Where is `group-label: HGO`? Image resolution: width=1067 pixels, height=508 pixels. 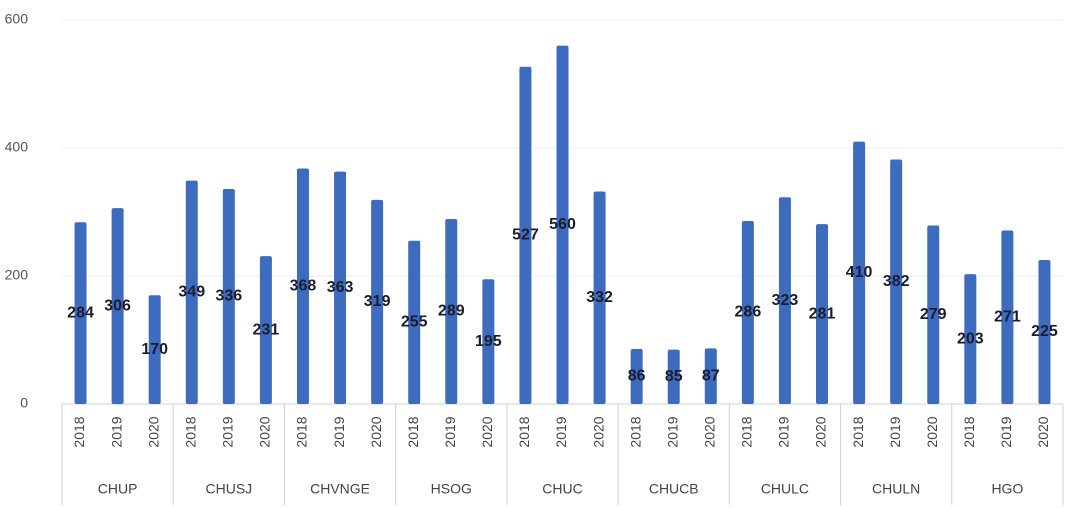
group-label: HGO is located at coordinates (1007, 489).